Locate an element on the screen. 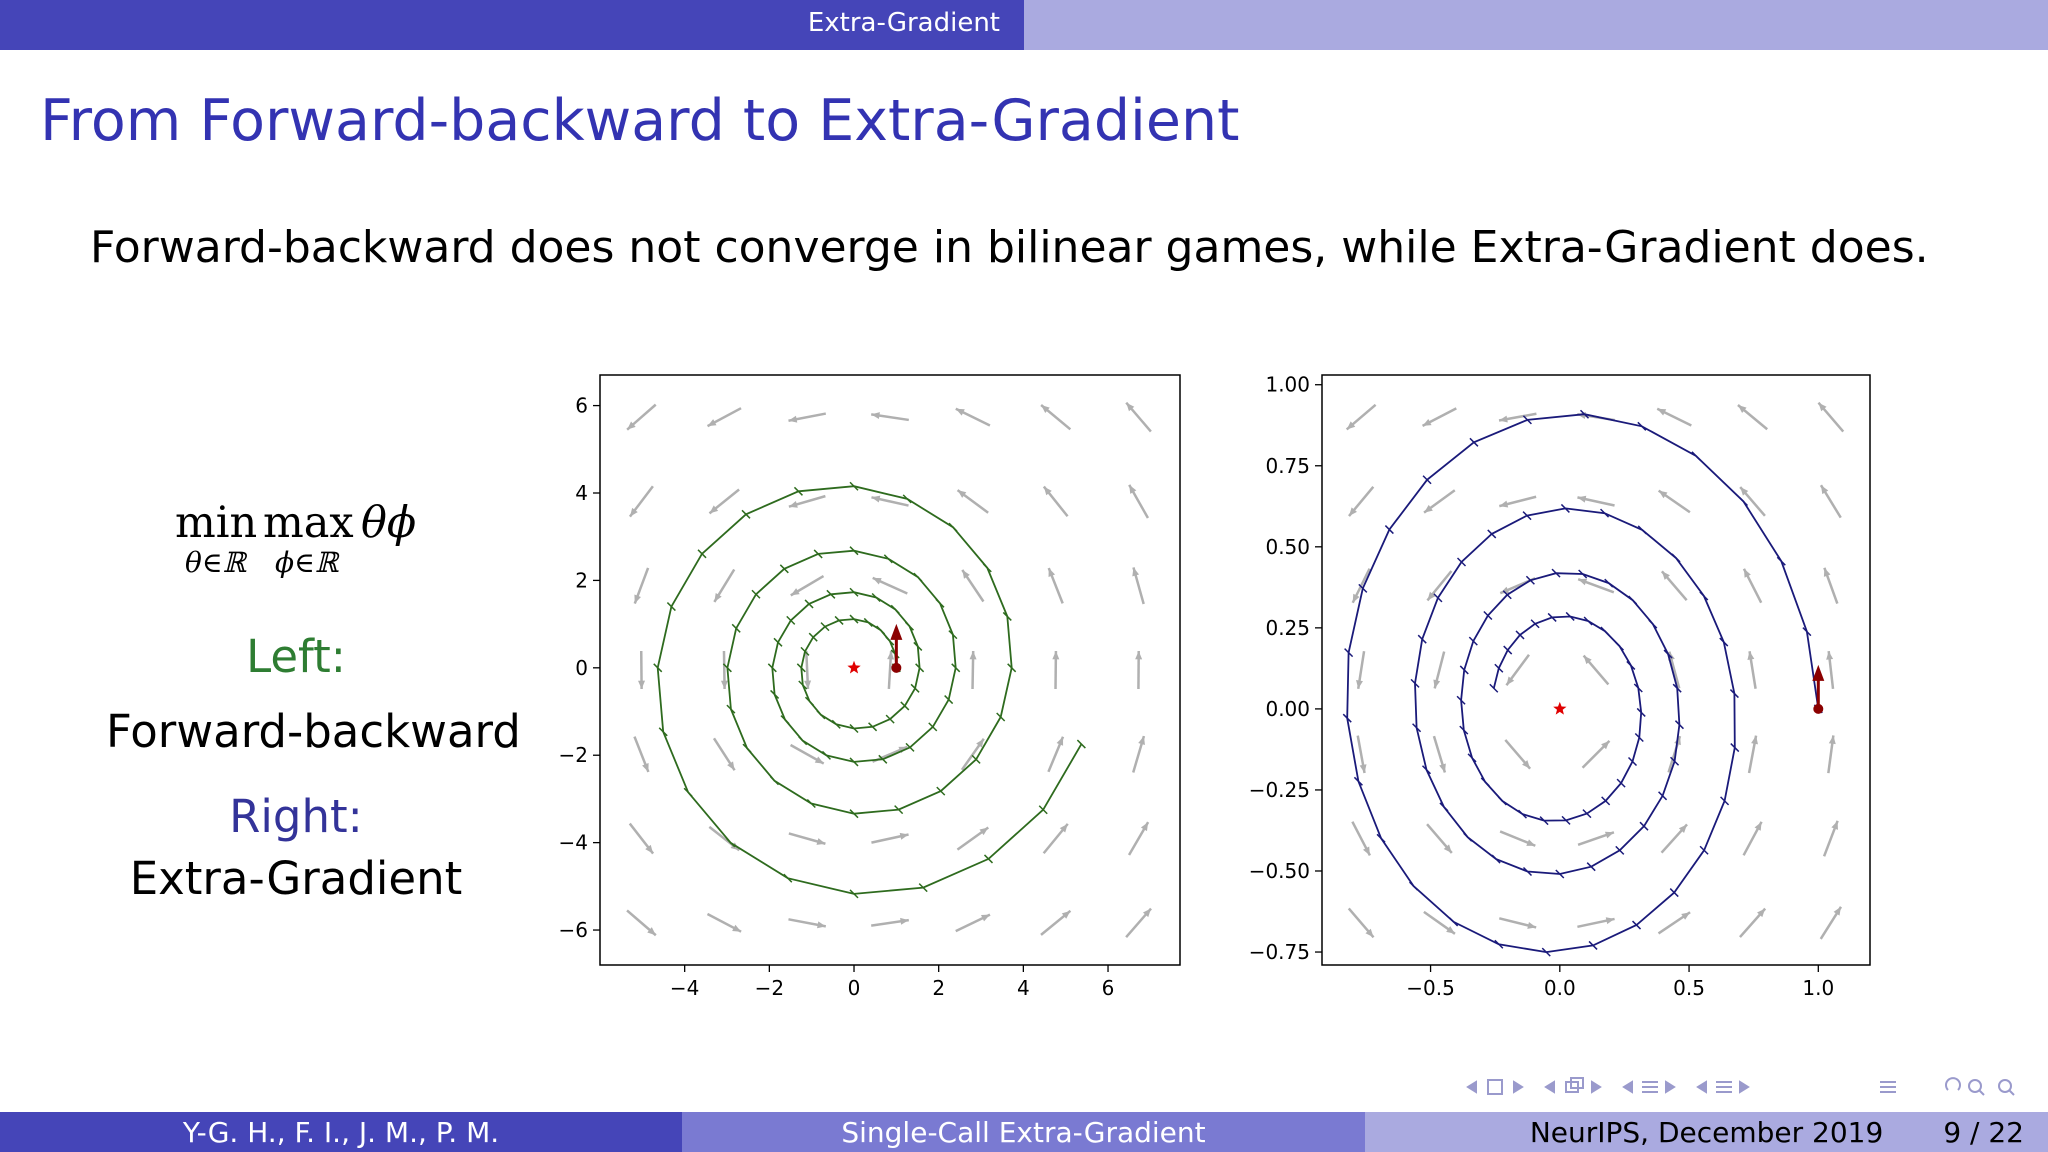 The width and height of the screenshot is (2048, 1152). y-tick-label: 1.00 is located at coordinates (1287, 385).